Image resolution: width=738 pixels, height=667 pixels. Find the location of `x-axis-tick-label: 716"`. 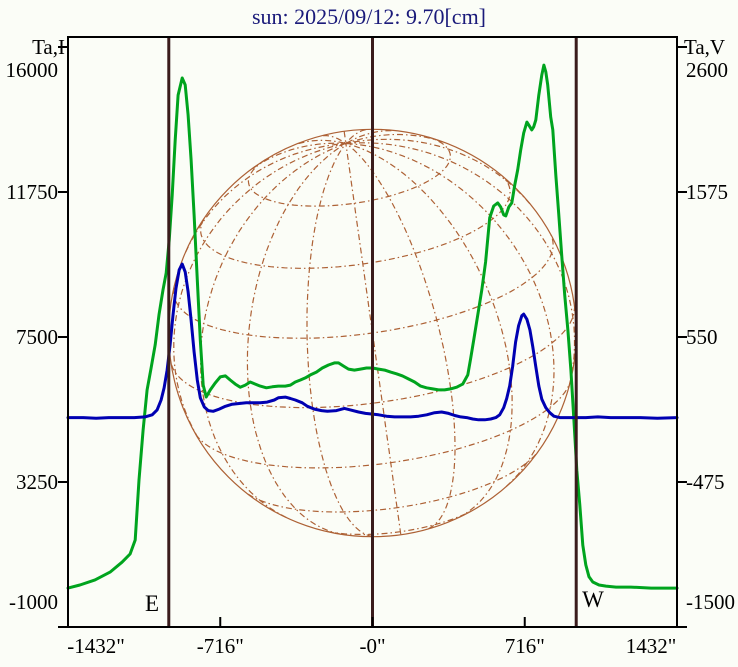

x-axis-tick-label: 716" is located at coordinates (525, 646).